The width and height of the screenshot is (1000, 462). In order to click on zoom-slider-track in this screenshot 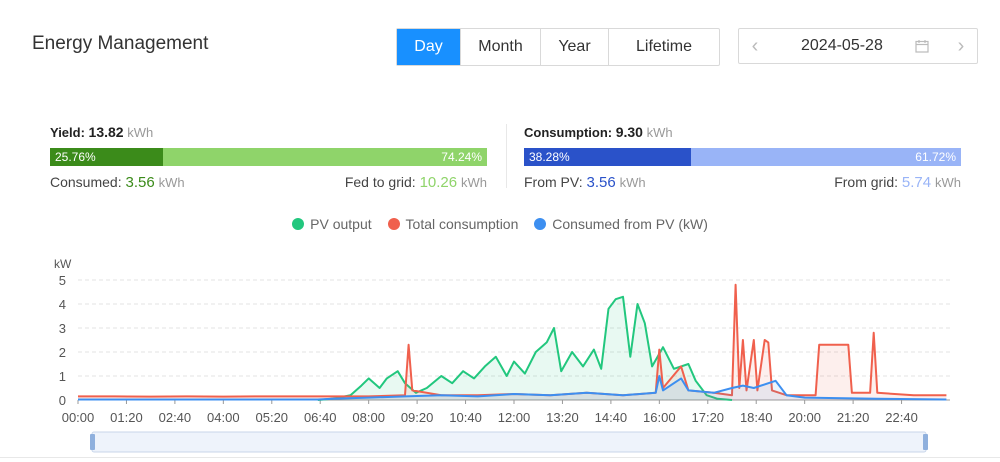, I will do `click(509, 442)`.